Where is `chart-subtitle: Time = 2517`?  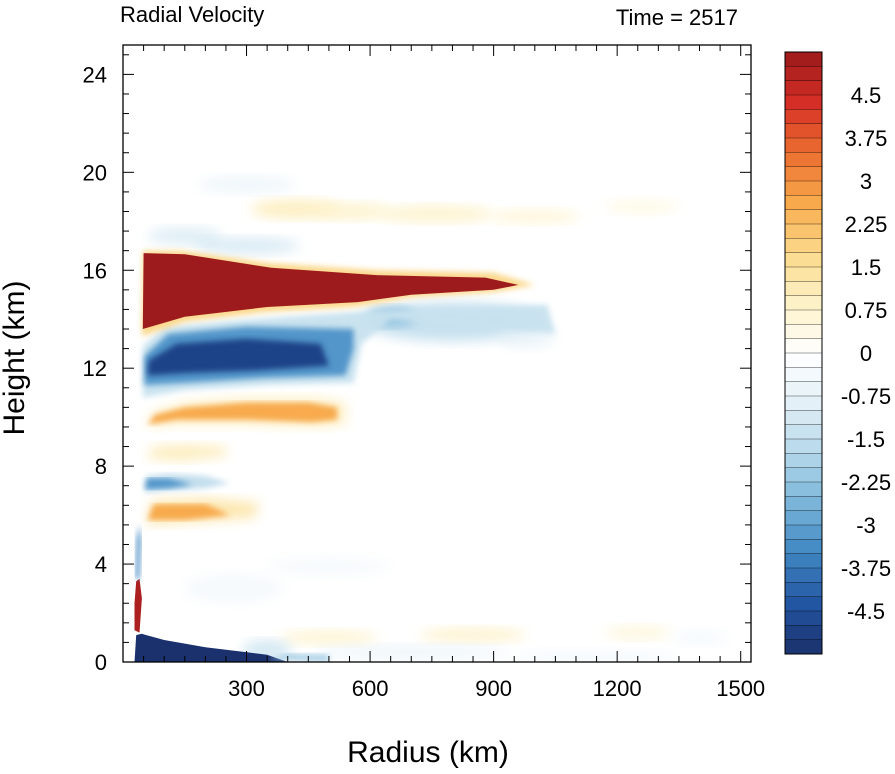
chart-subtitle: Time = 2517 is located at coordinates (677, 17).